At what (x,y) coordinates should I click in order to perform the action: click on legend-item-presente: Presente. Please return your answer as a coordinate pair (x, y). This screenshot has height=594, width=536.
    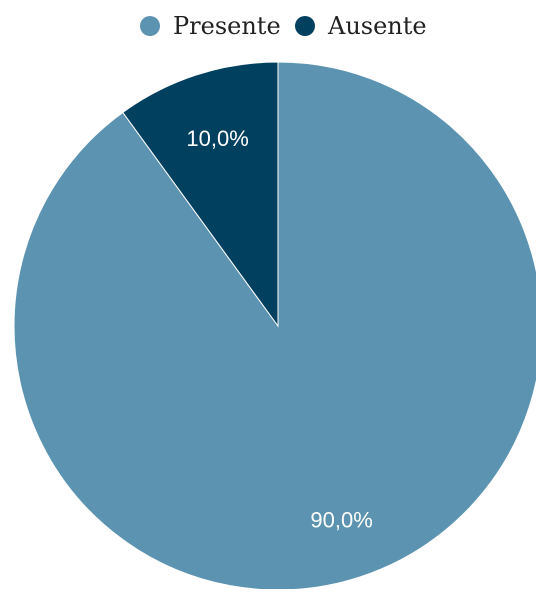
    Looking at the image, I should click on (210, 26).